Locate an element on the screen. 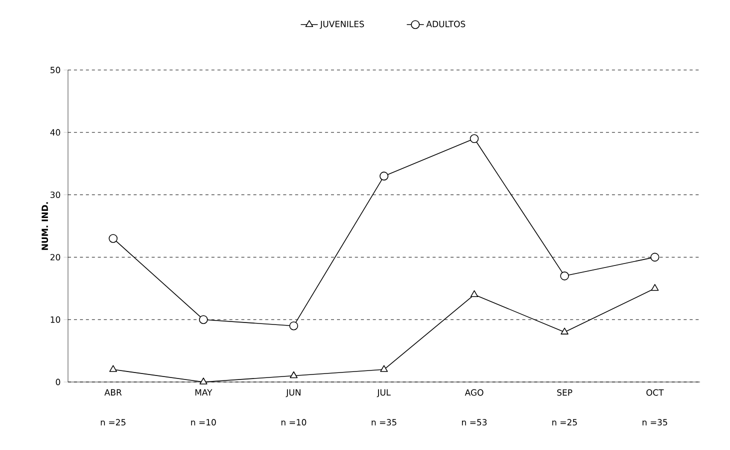 This screenshot has width=730, height=450. y-tick-label: 30 is located at coordinates (55, 195).